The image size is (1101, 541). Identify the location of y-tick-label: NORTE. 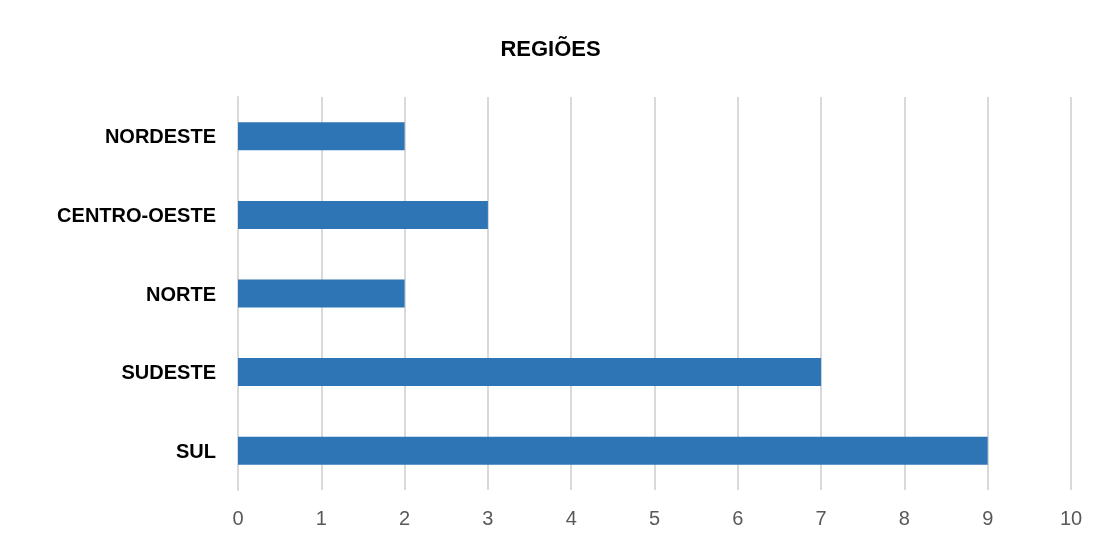
(181, 293).